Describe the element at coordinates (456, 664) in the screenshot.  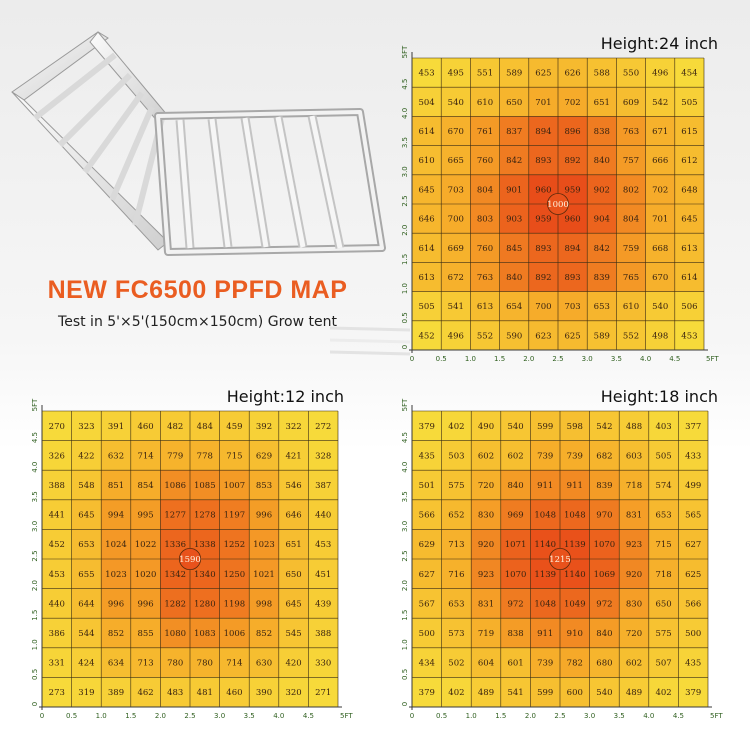
I see `data-label: 502` at that location.